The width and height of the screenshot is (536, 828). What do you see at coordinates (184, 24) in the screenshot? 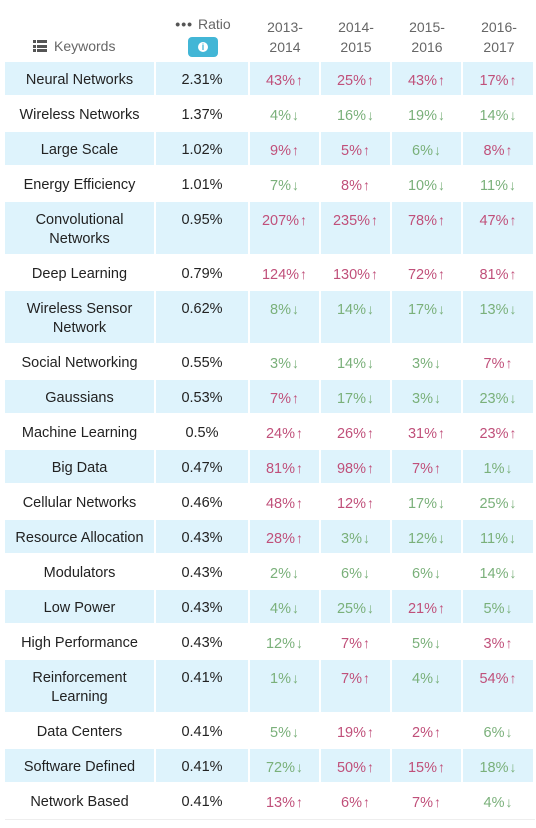
I see `more-icon: •••` at bounding box center [184, 24].